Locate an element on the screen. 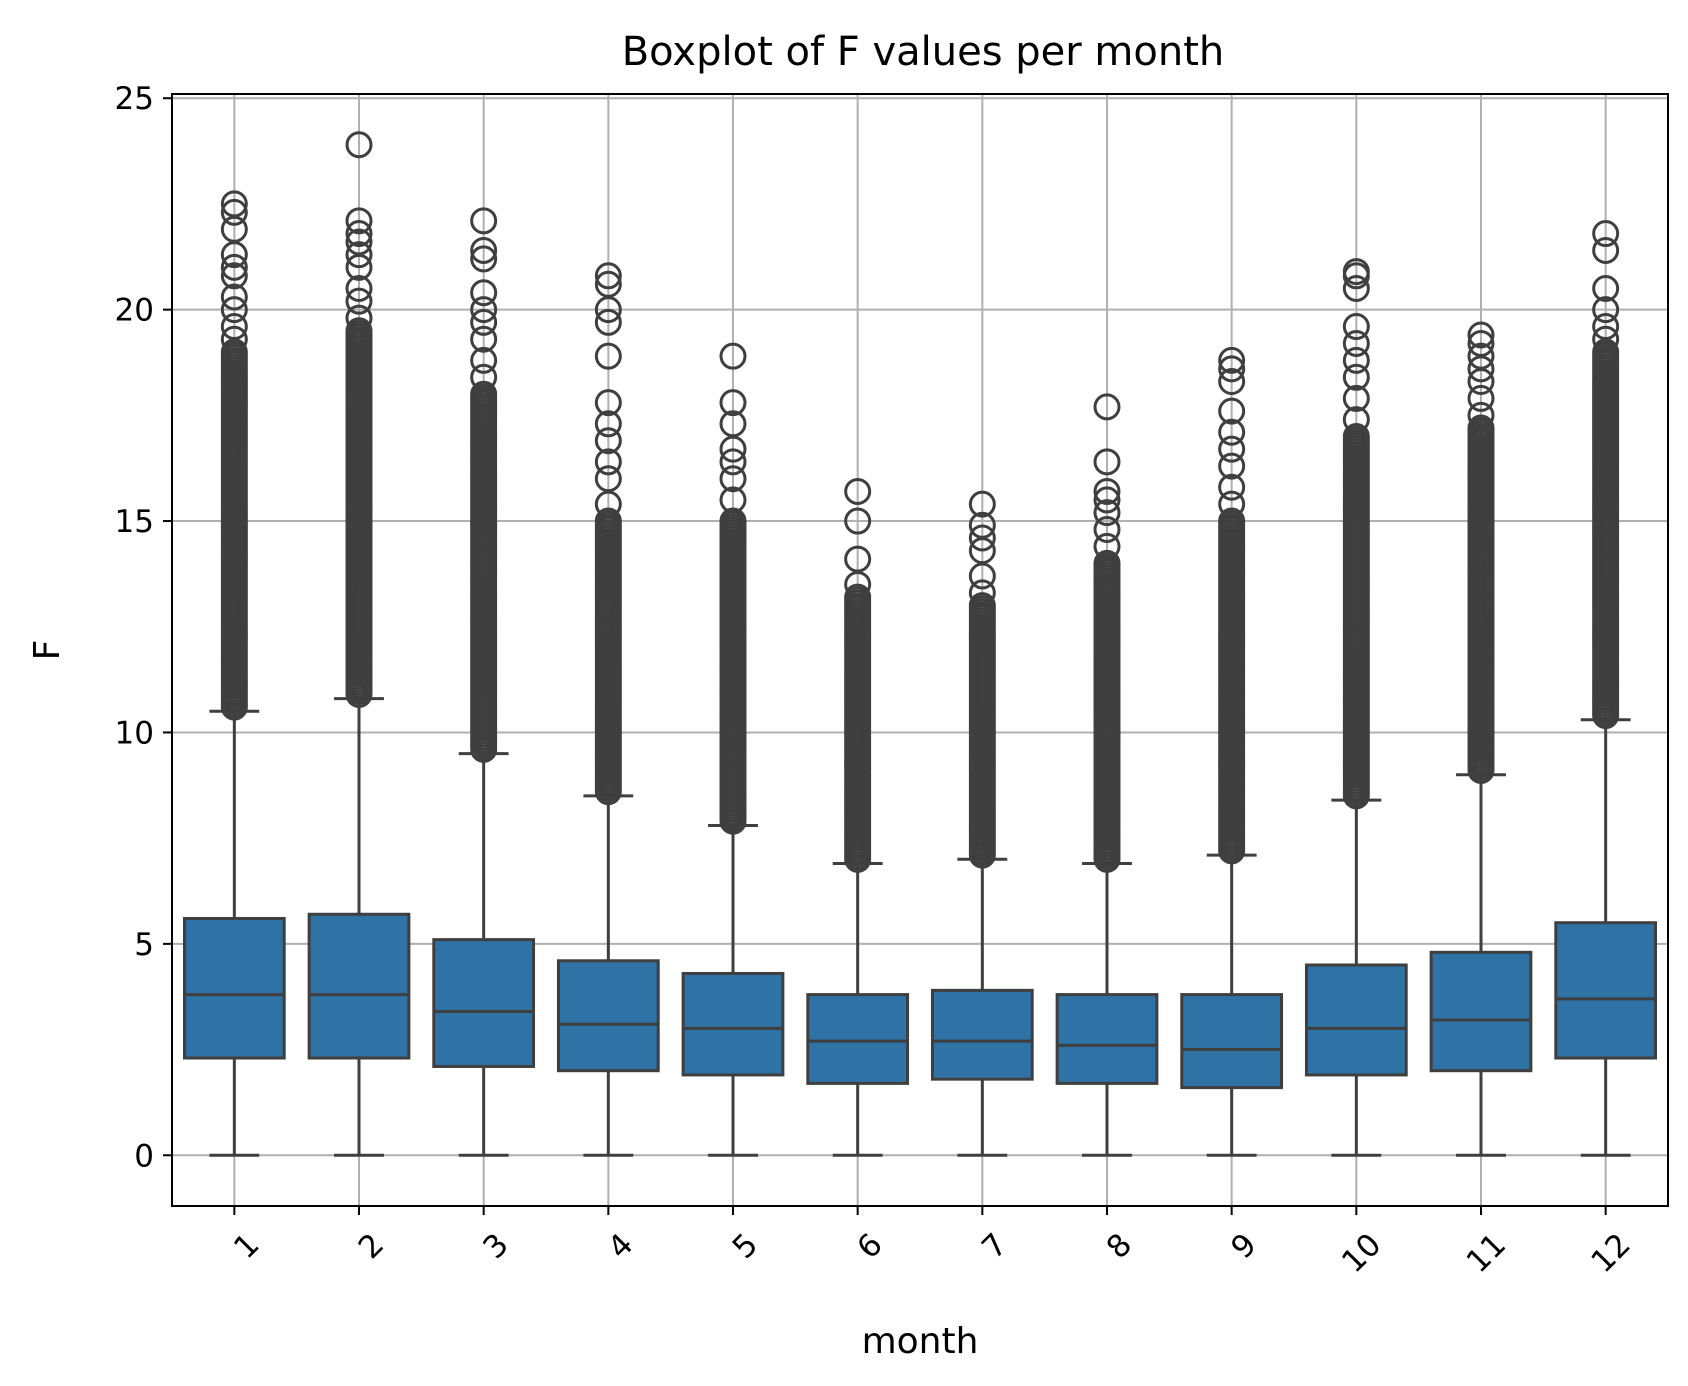 The height and width of the screenshot is (1386, 1688). x-tick-label: 12 is located at coordinates (1610, 1253).